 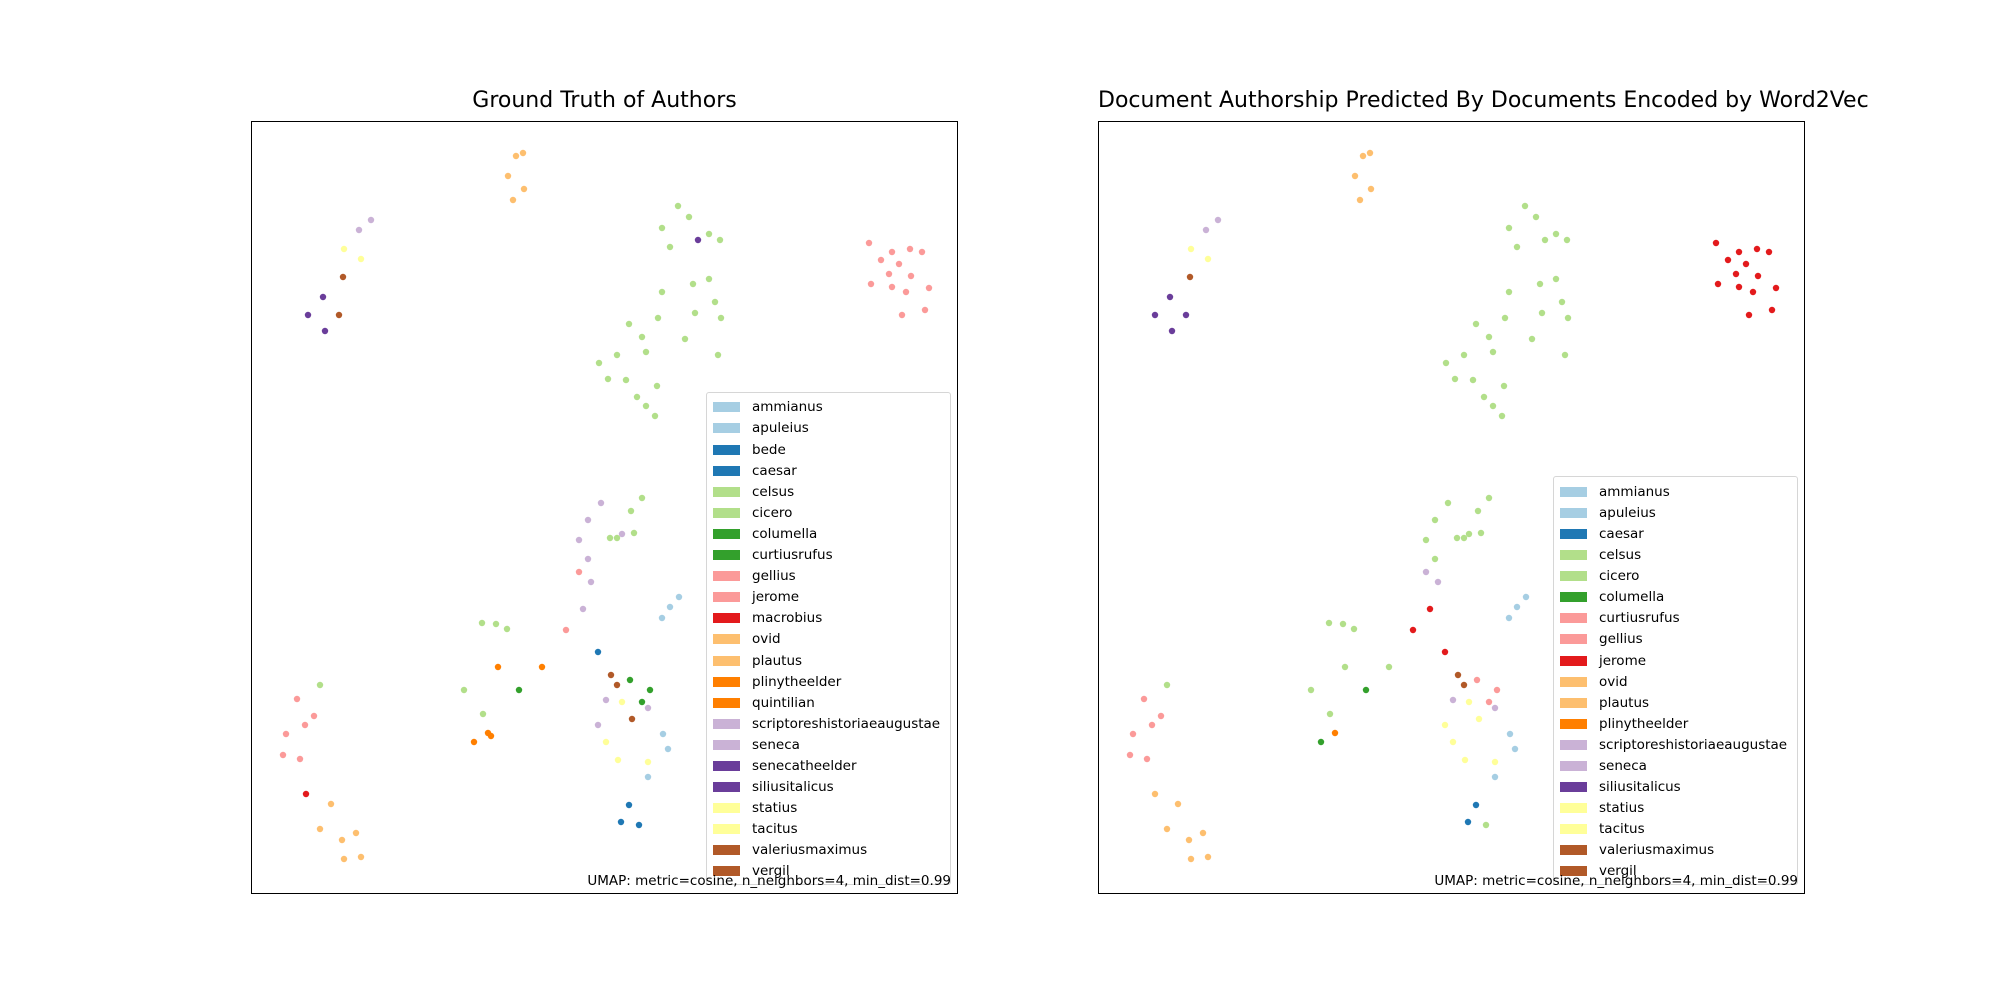 What do you see at coordinates (797, 681) in the screenshot?
I see `legend-label: plinytheelder` at bounding box center [797, 681].